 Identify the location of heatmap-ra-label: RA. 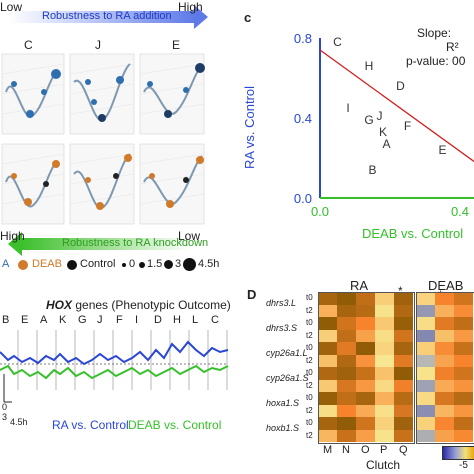
(359, 285).